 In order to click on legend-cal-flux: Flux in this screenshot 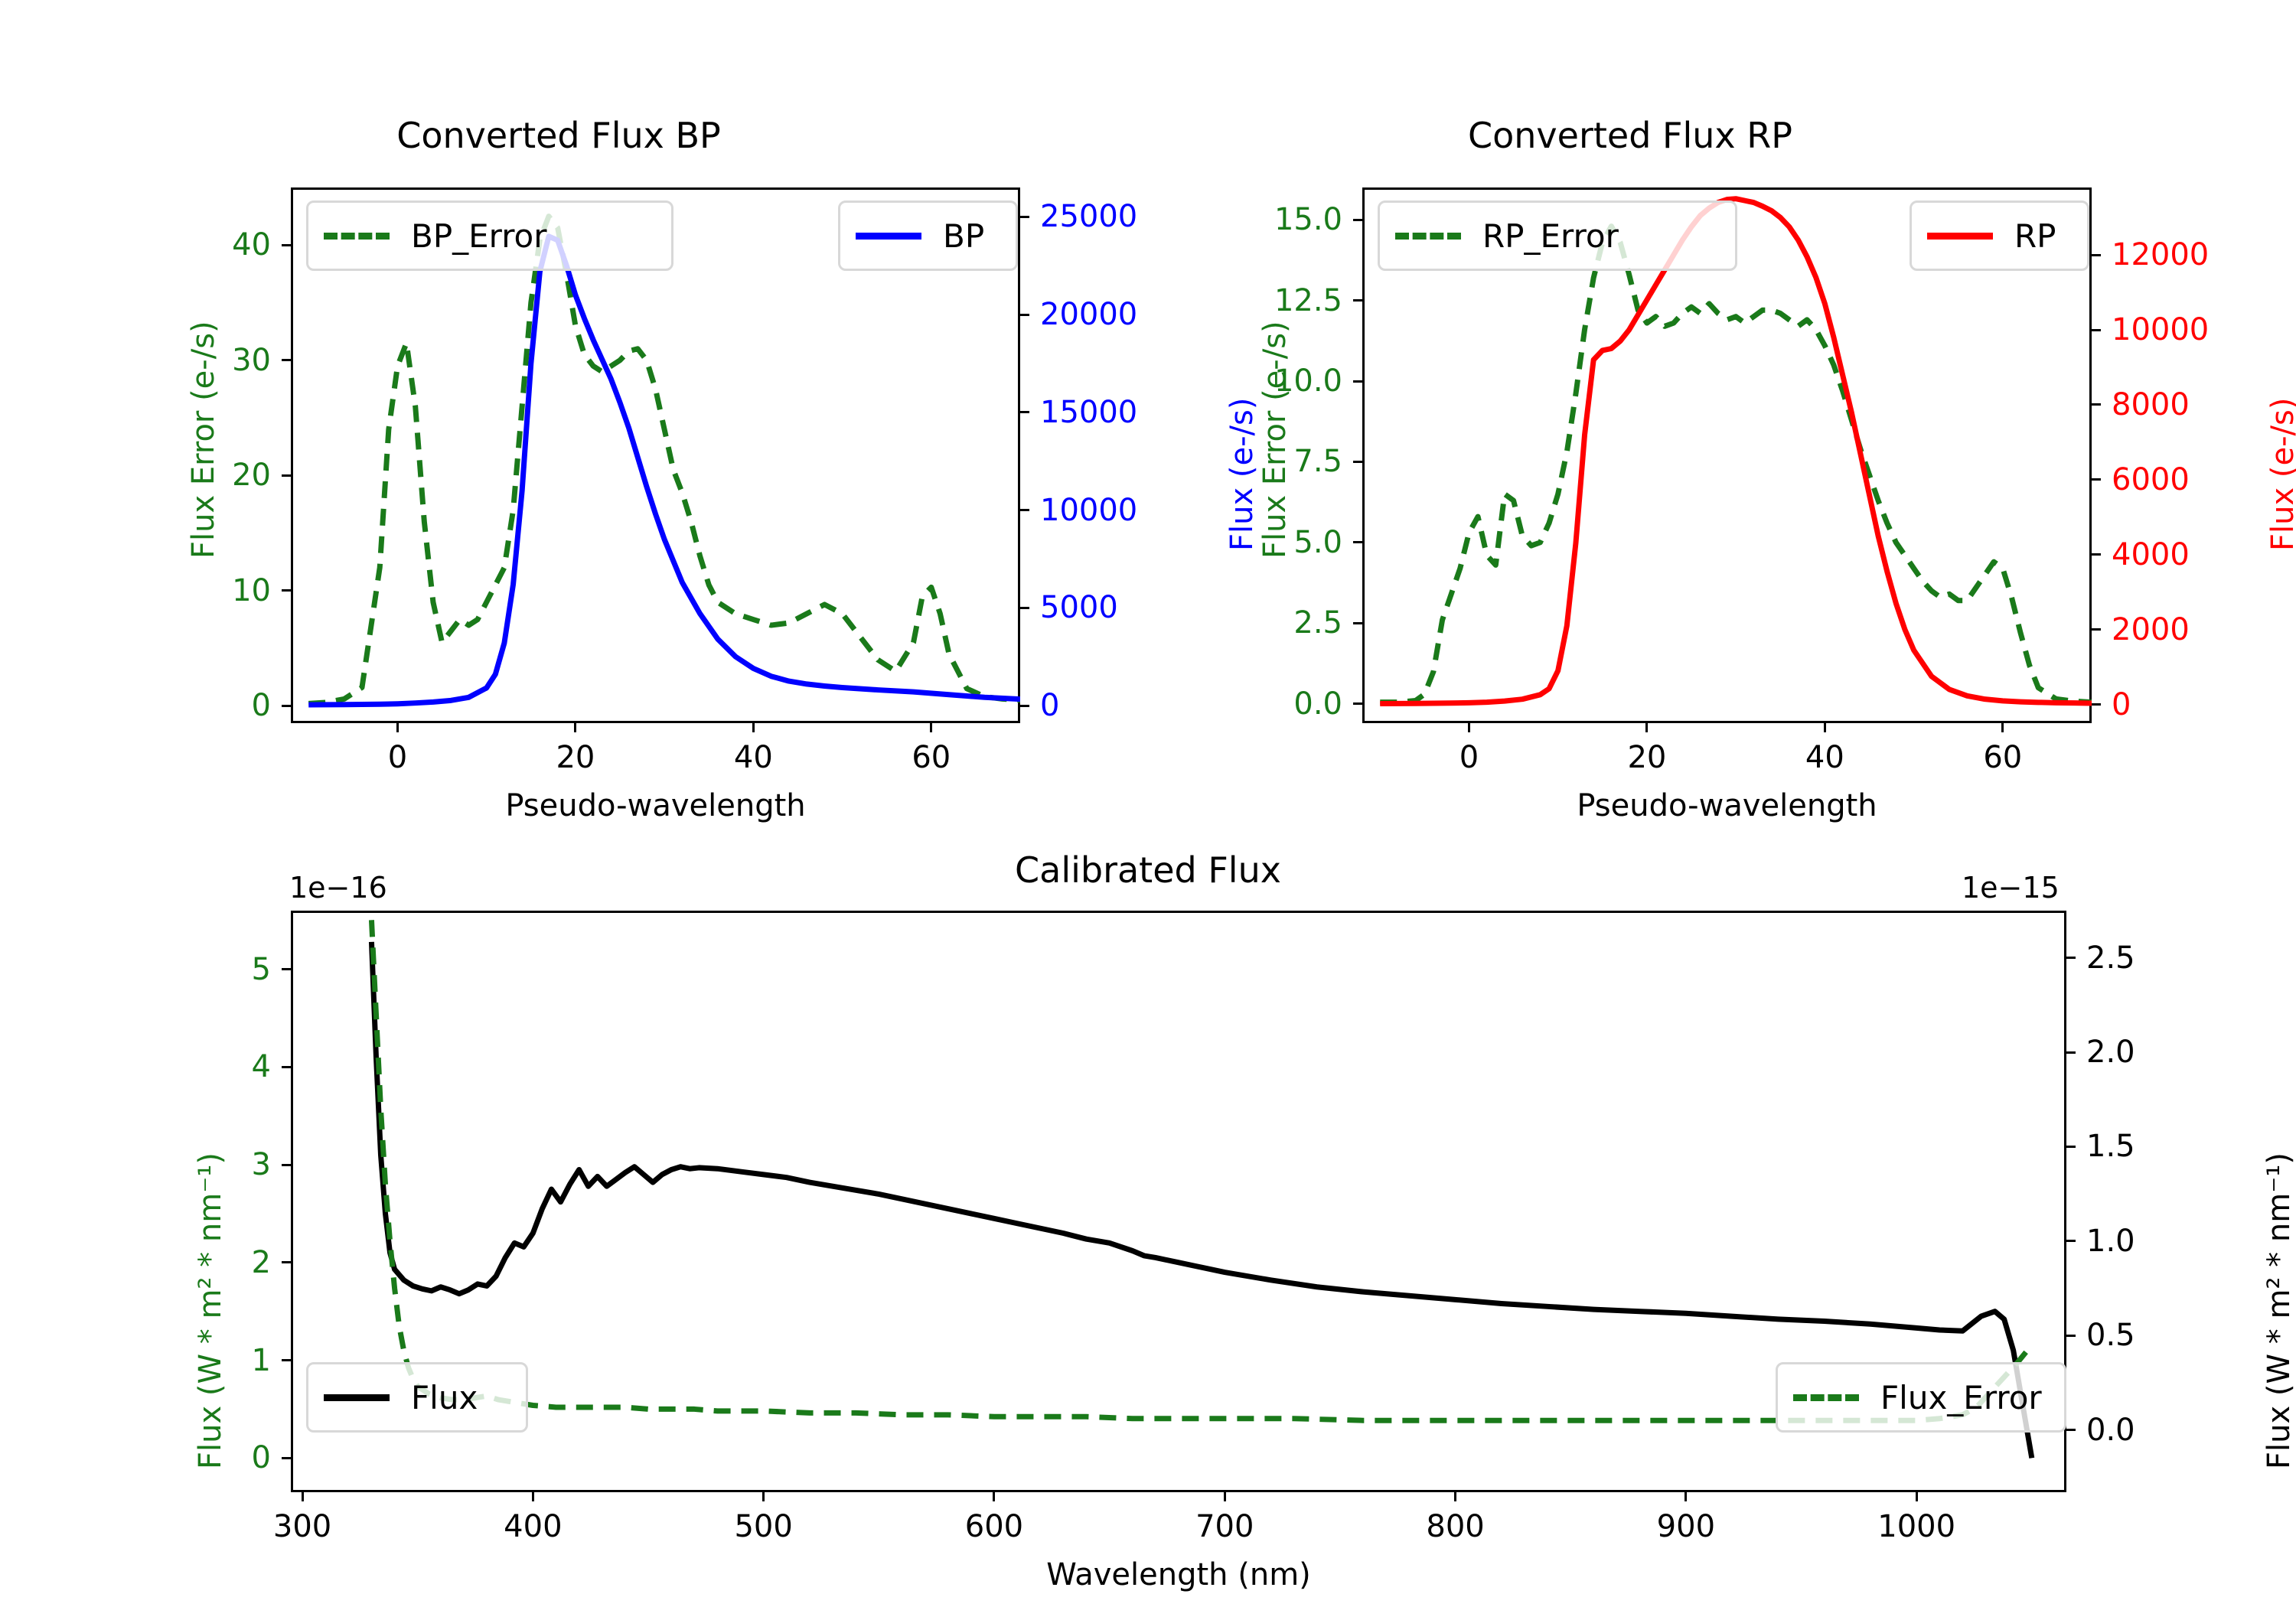, I will do `click(417, 1397)`.